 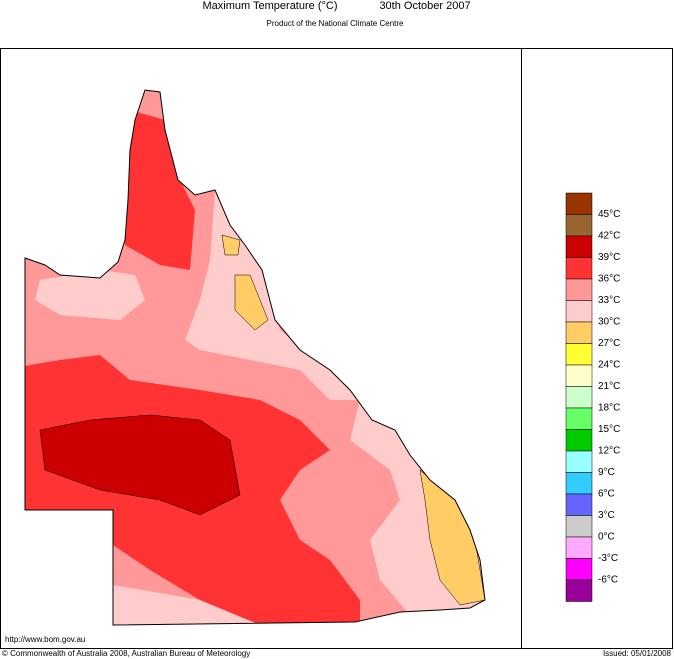 What do you see at coordinates (45, 639) in the screenshot?
I see `url: http://www.bom.gov.au` at bounding box center [45, 639].